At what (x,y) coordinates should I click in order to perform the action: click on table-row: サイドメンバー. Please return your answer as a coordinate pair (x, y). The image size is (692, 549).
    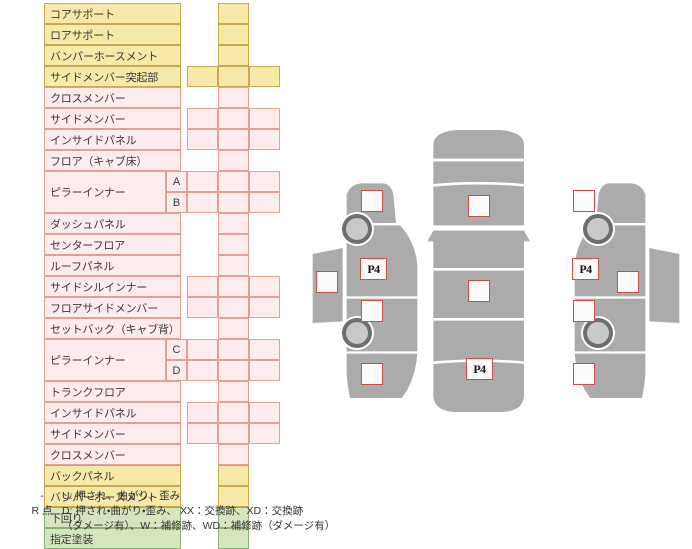
    Looking at the image, I should click on (162, 118).